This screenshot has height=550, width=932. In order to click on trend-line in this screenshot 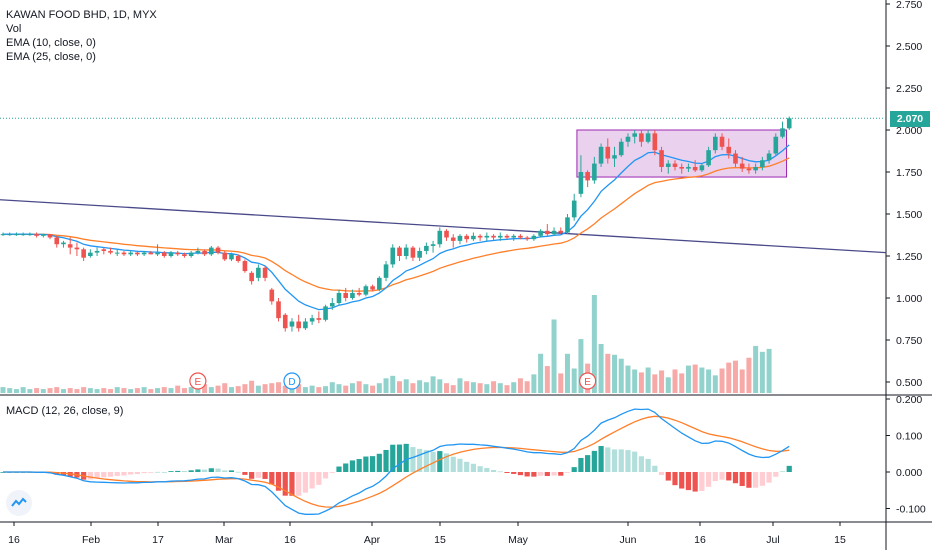, I will do `click(443, 226)`.